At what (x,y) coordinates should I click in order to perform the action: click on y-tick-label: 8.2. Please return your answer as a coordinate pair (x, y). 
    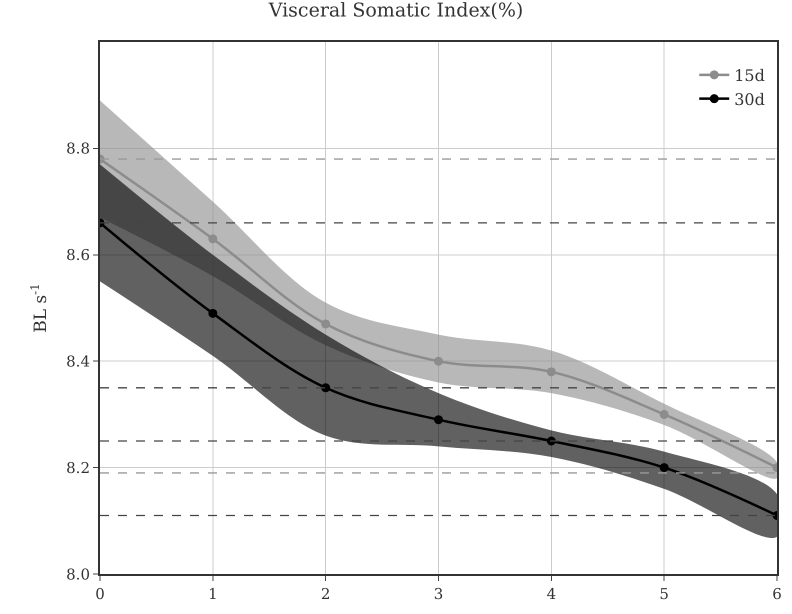
    Looking at the image, I should click on (78, 467).